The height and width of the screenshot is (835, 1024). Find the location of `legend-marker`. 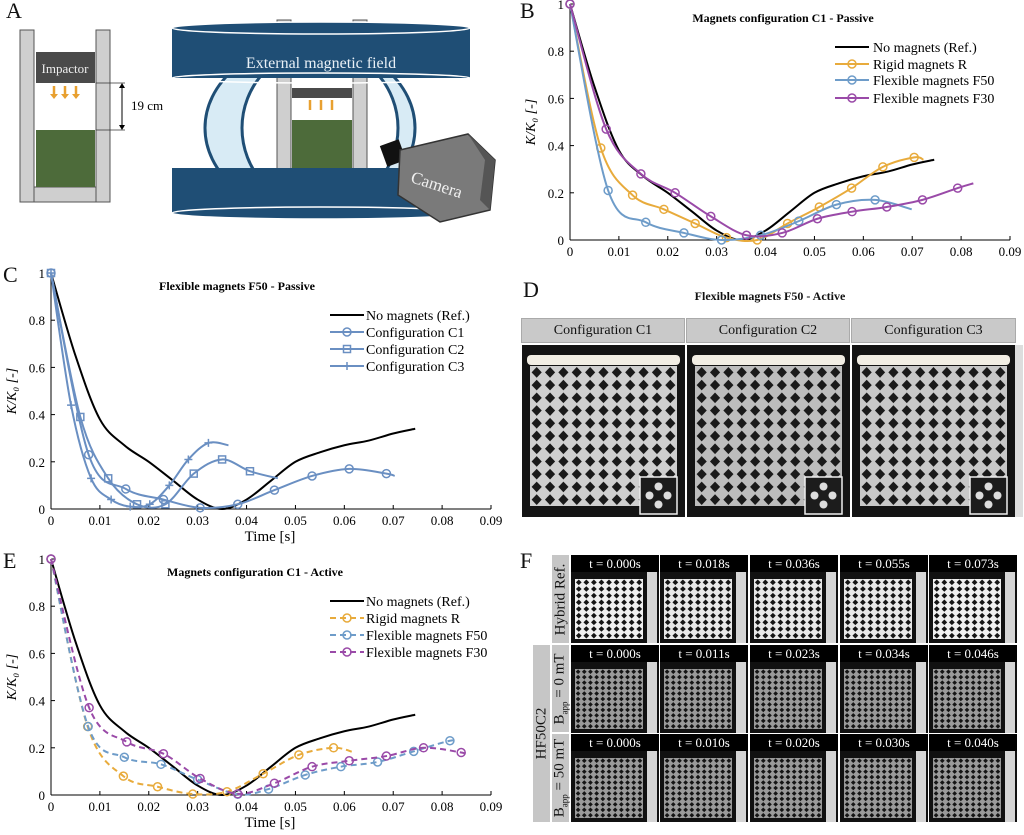

legend-marker is located at coordinates (347, 635).